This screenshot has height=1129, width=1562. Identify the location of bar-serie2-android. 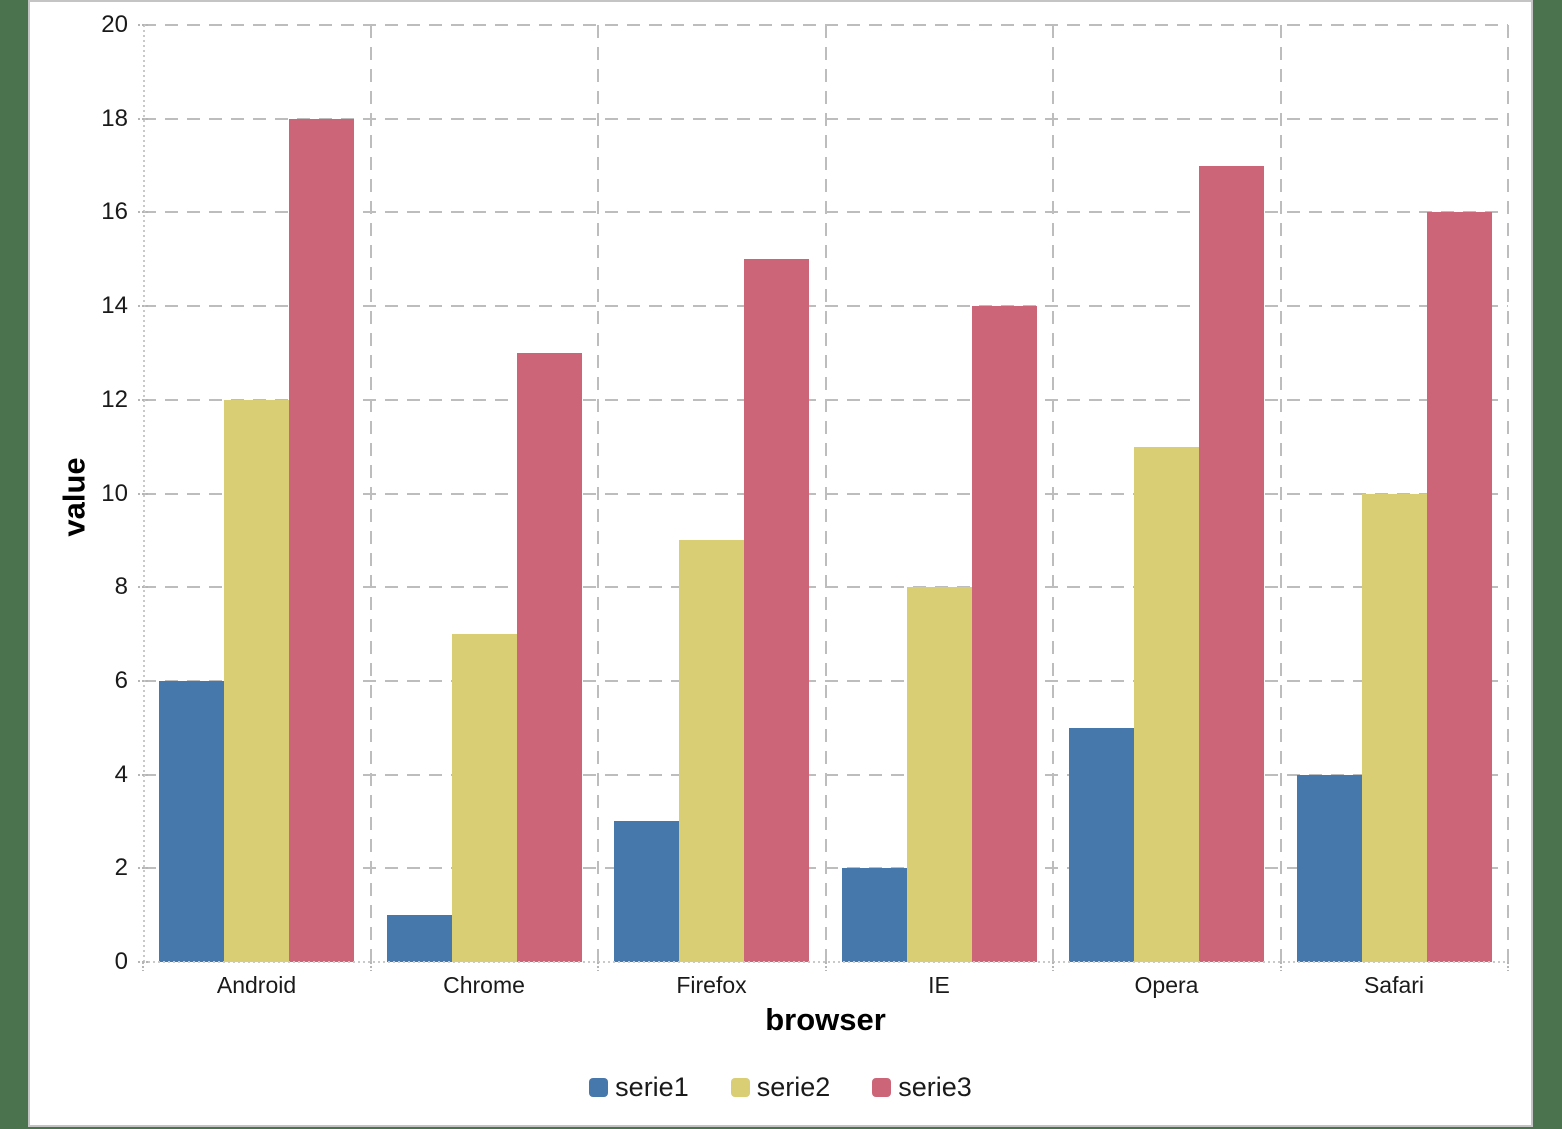
(257, 680).